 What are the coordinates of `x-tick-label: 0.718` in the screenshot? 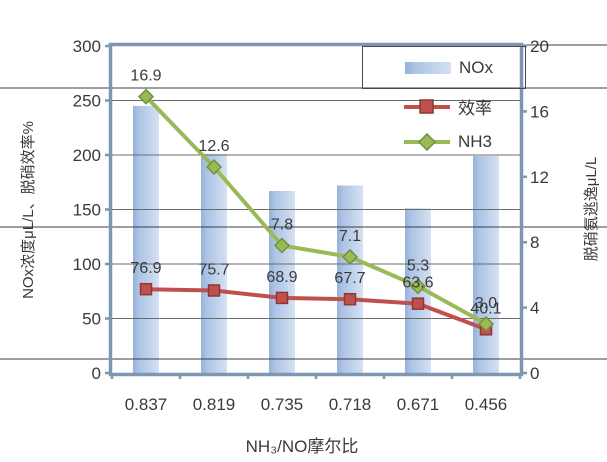 It's located at (350, 404).